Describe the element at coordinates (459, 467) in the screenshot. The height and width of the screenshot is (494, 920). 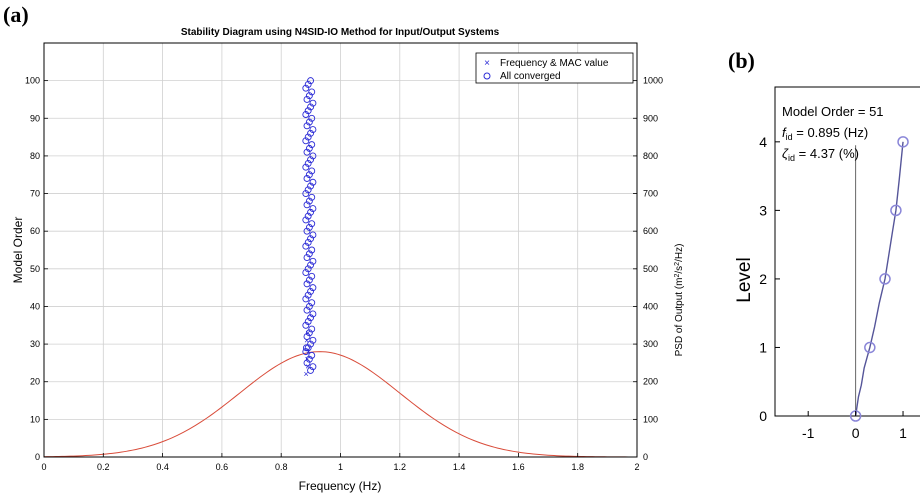
I see `x-tick-label: 1.4` at that location.